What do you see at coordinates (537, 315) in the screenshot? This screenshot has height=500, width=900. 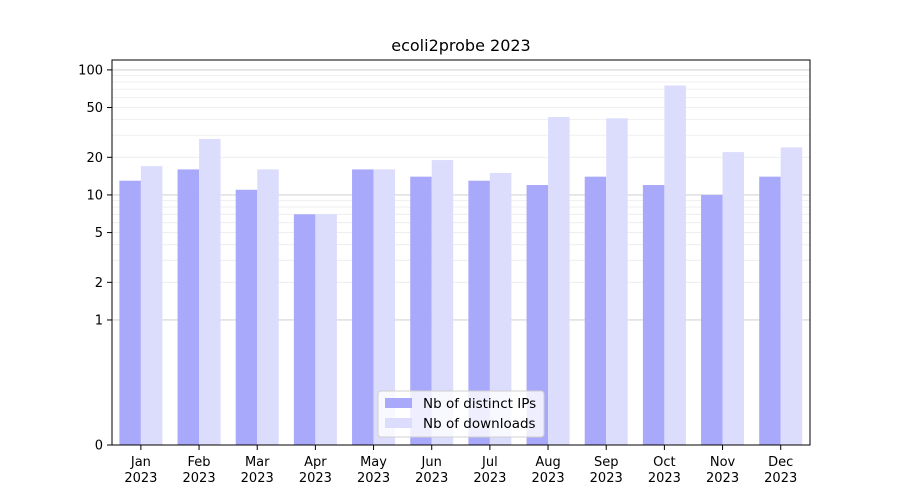 I see `bar-nb-of-distinct-ips-aug` at bounding box center [537, 315].